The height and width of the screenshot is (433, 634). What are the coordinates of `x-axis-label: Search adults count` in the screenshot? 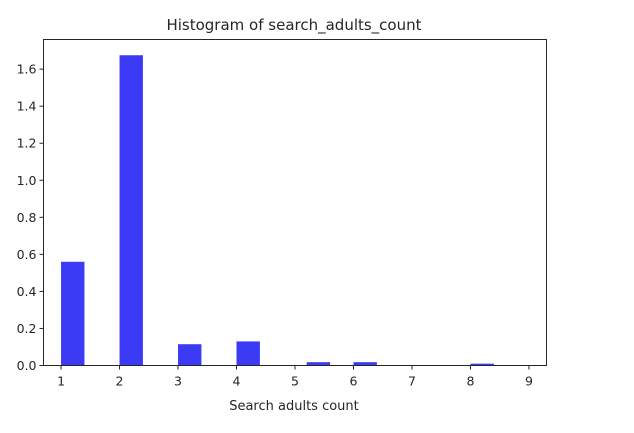 It's located at (294, 406).